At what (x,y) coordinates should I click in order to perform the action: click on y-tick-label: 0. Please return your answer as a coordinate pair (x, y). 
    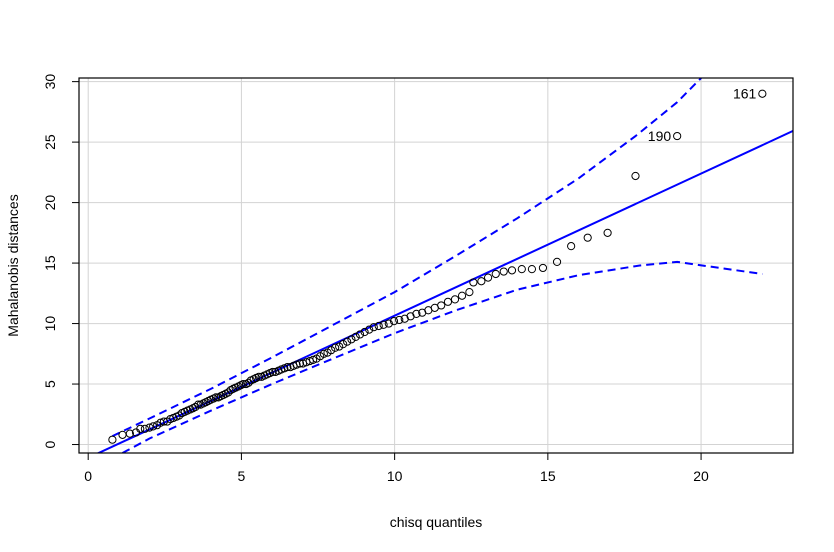
    Looking at the image, I should click on (50, 444).